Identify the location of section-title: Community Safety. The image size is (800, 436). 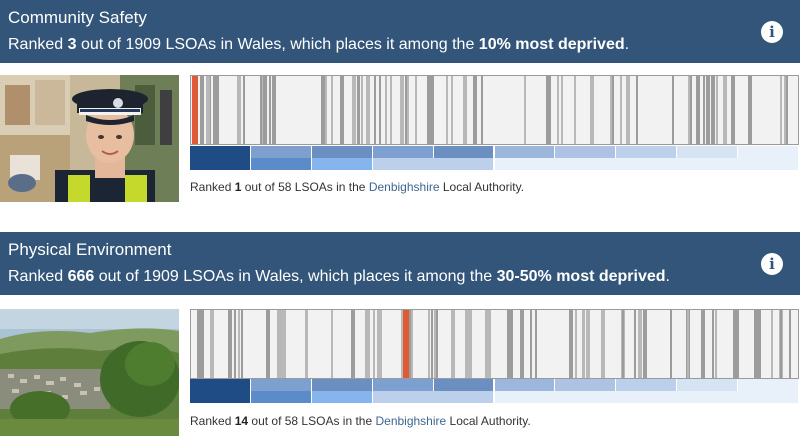
(77, 17).